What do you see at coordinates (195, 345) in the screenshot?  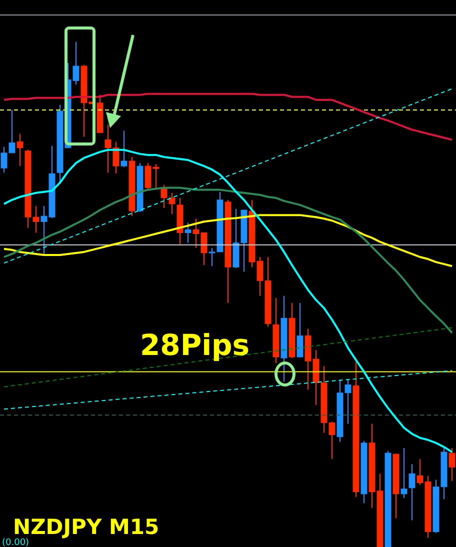 I see `annotation: 28Pips` at bounding box center [195, 345].